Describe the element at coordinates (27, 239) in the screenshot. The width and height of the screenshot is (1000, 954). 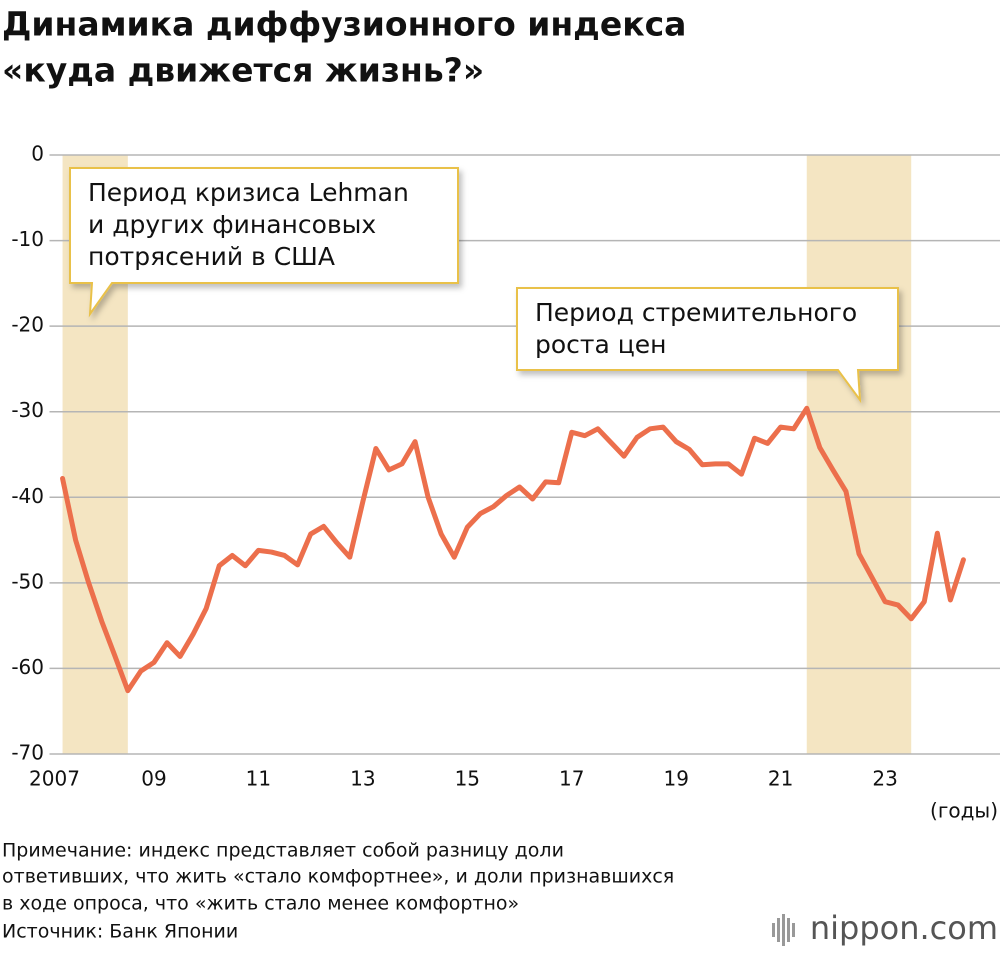
I see `y-tick-label: -10` at that location.